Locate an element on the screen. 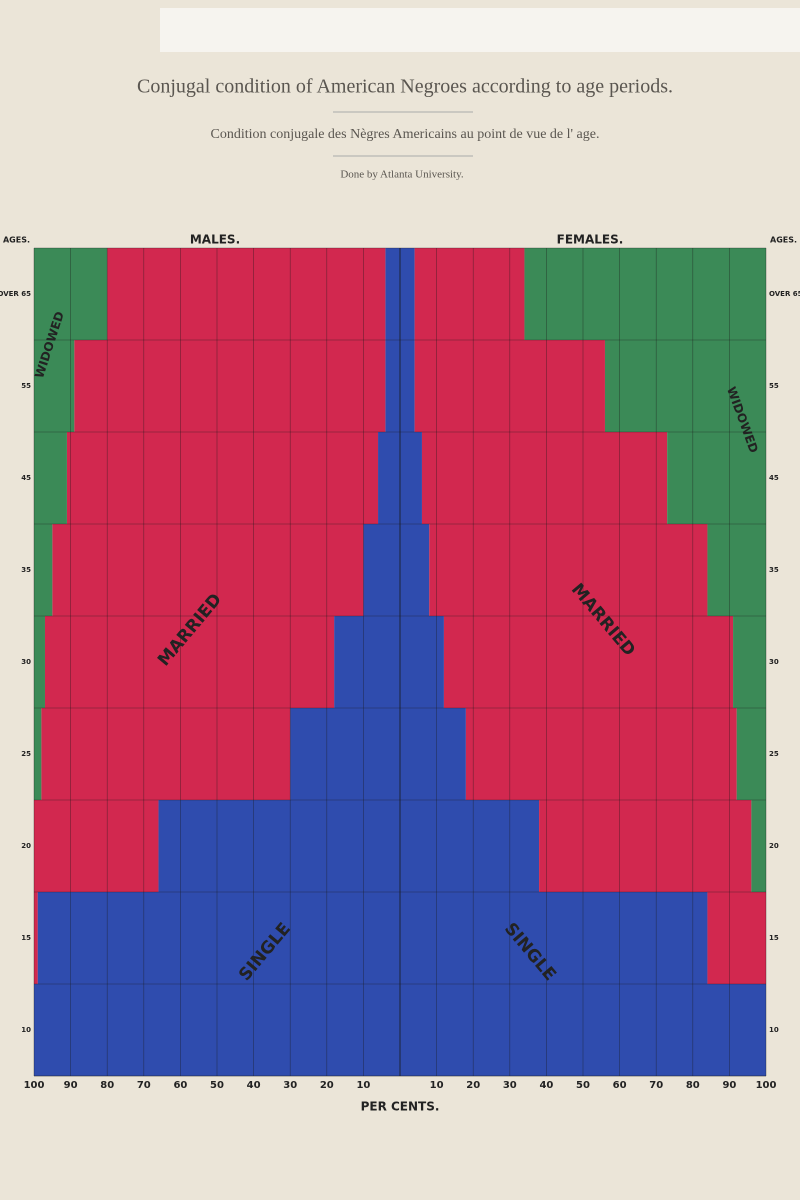 This screenshot has width=800, height=1200. panel-title: FEMALES. is located at coordinates (590, 240).